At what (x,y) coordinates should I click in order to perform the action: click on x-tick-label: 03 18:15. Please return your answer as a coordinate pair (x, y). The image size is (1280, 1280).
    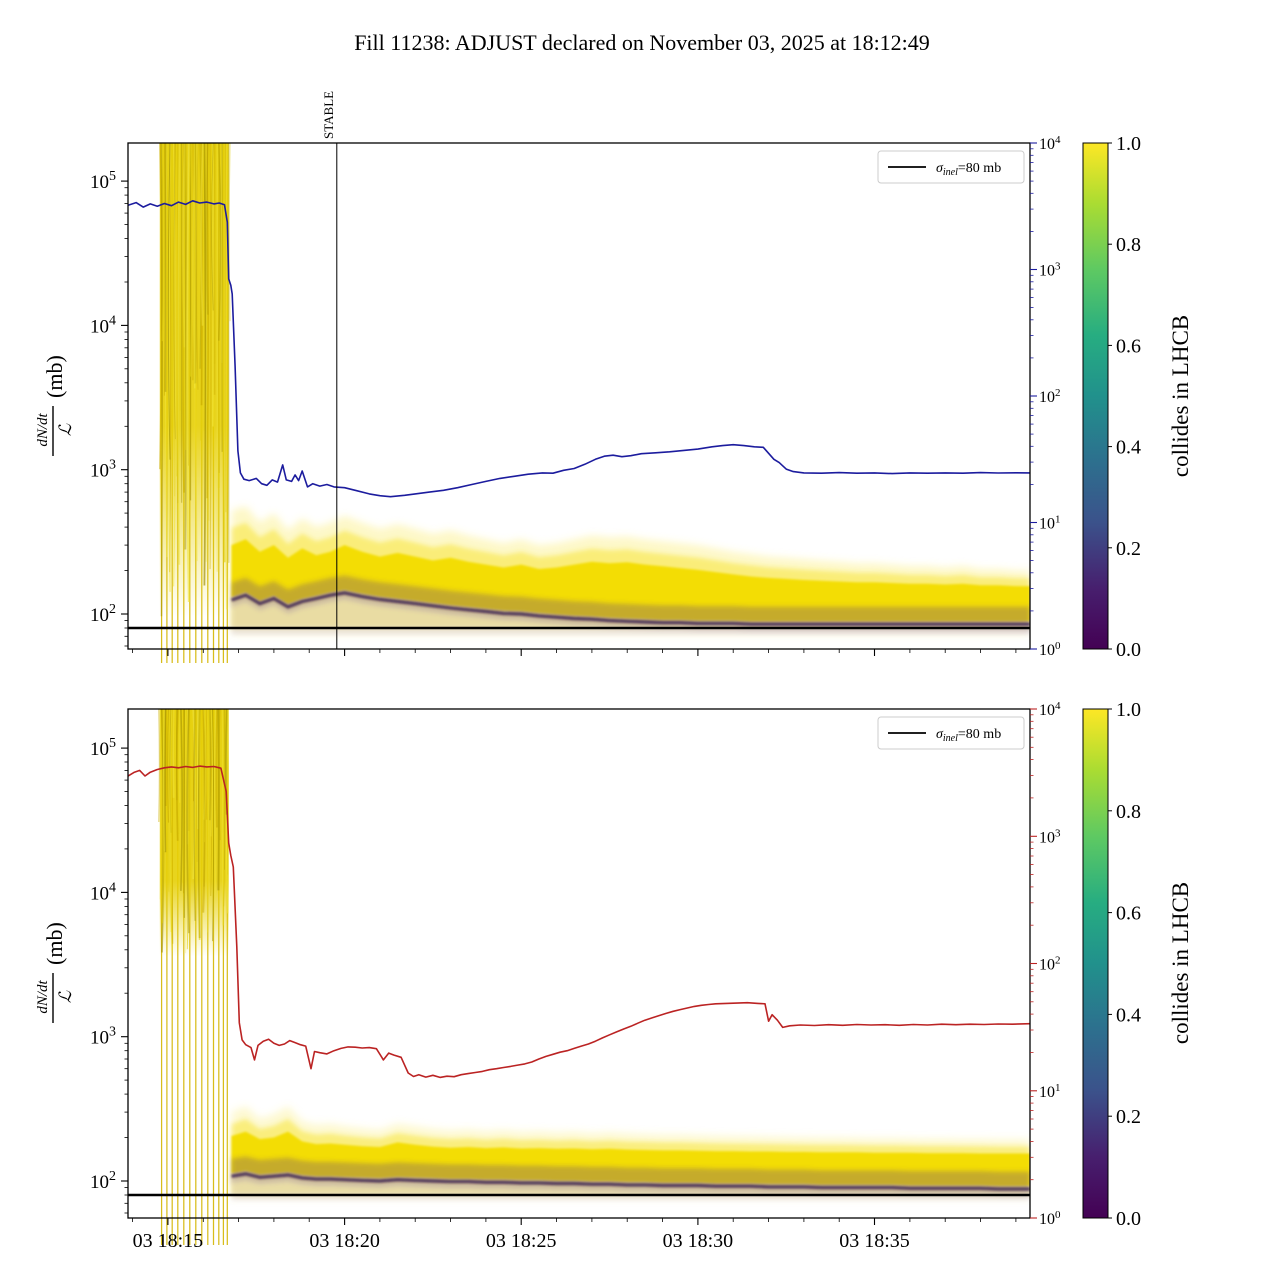
    Looking at the image, I should click on (168, 1241).